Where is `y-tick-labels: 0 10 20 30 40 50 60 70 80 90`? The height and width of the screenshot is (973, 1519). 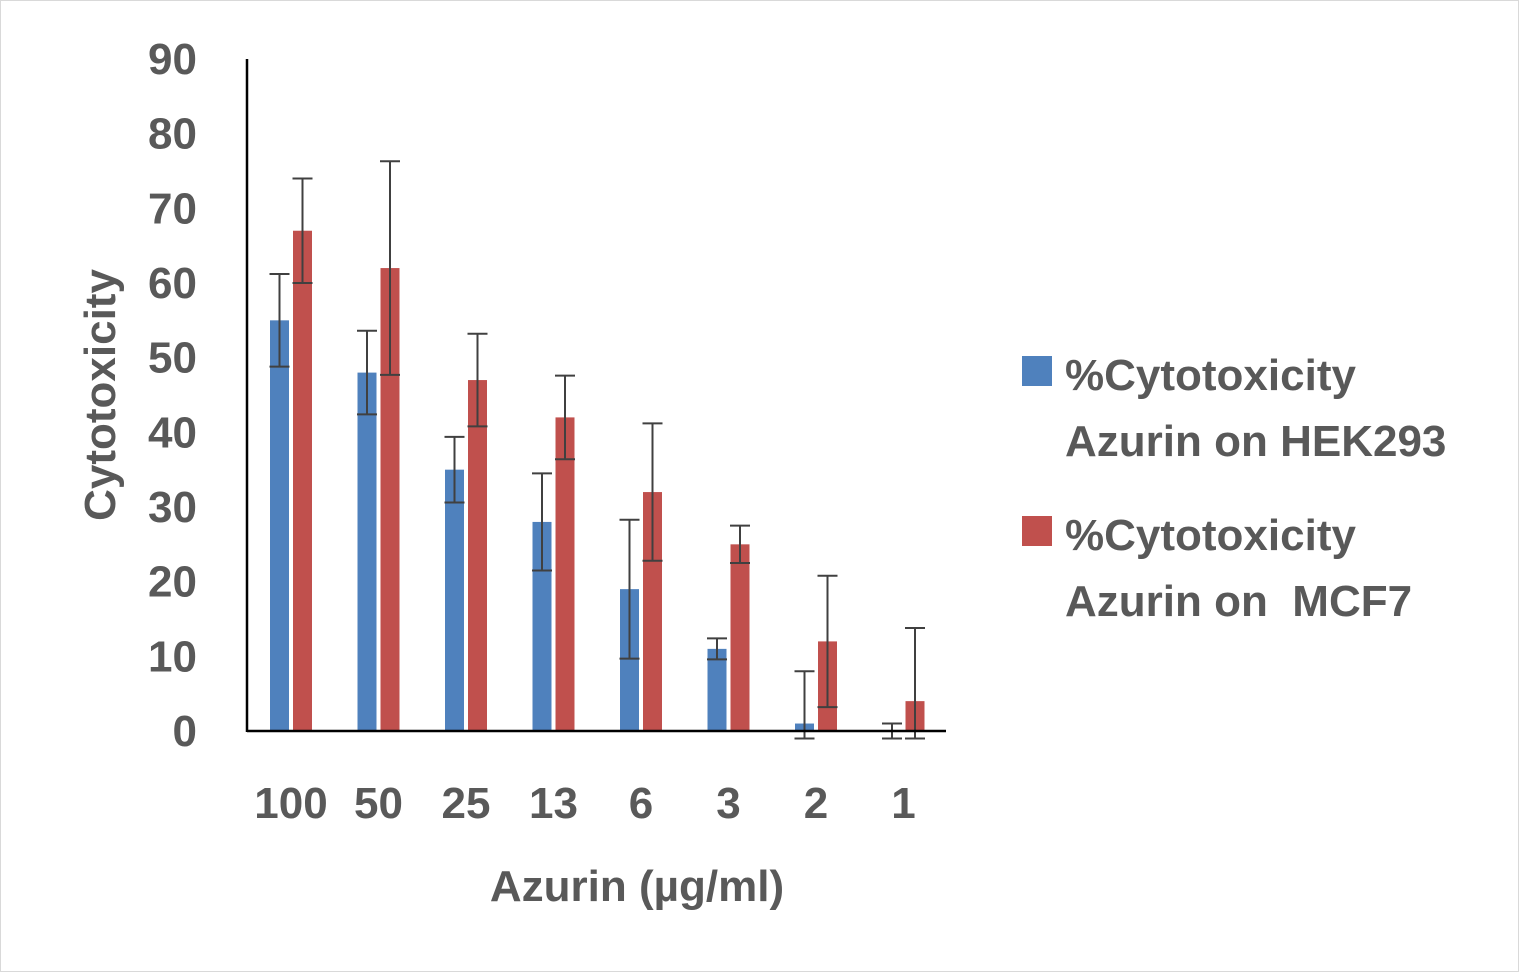 y-tick-labels: 0 10 20 30 40 50 60 70 80 90 is located at coordinates (172, 395).